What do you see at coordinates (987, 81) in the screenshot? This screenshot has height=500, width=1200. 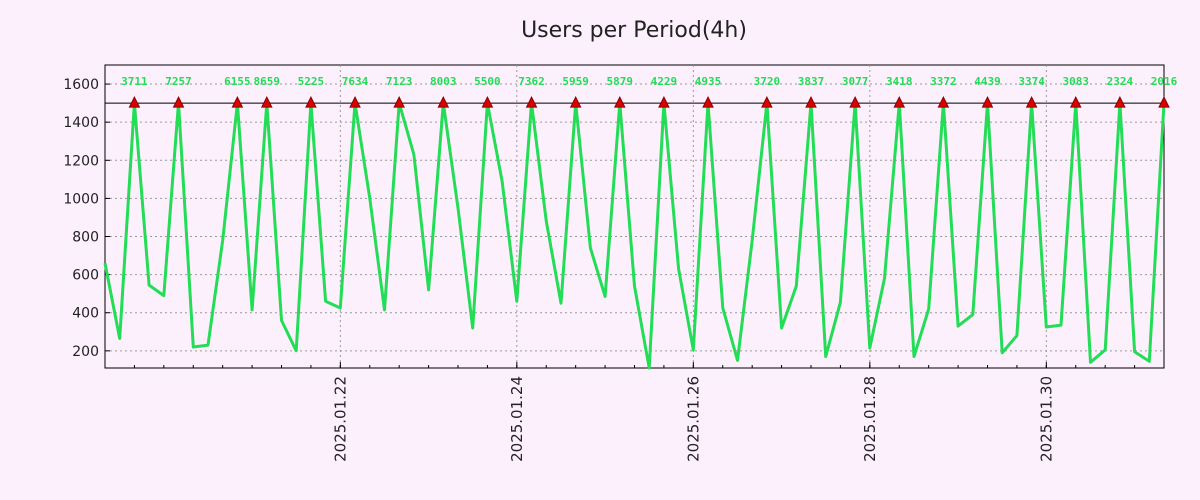 I see `peak-label: 4439` at bounding box center [987, 81].